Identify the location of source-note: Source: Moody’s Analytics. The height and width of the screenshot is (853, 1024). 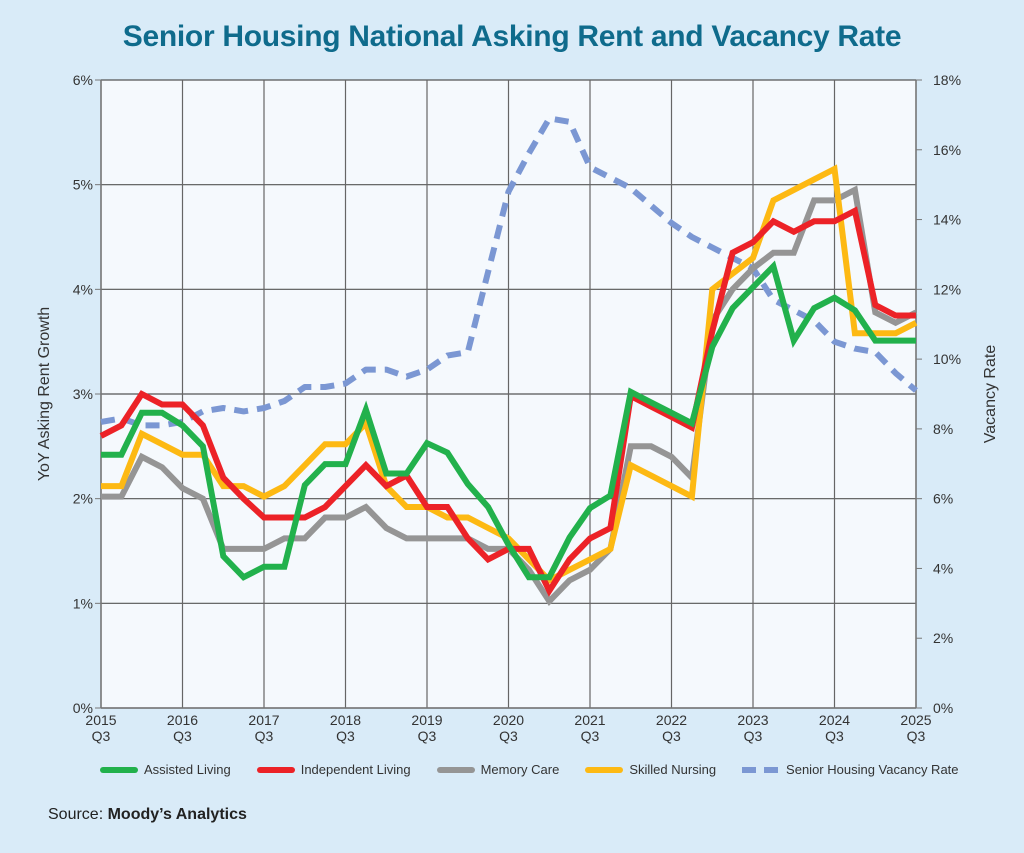
(147, 815).